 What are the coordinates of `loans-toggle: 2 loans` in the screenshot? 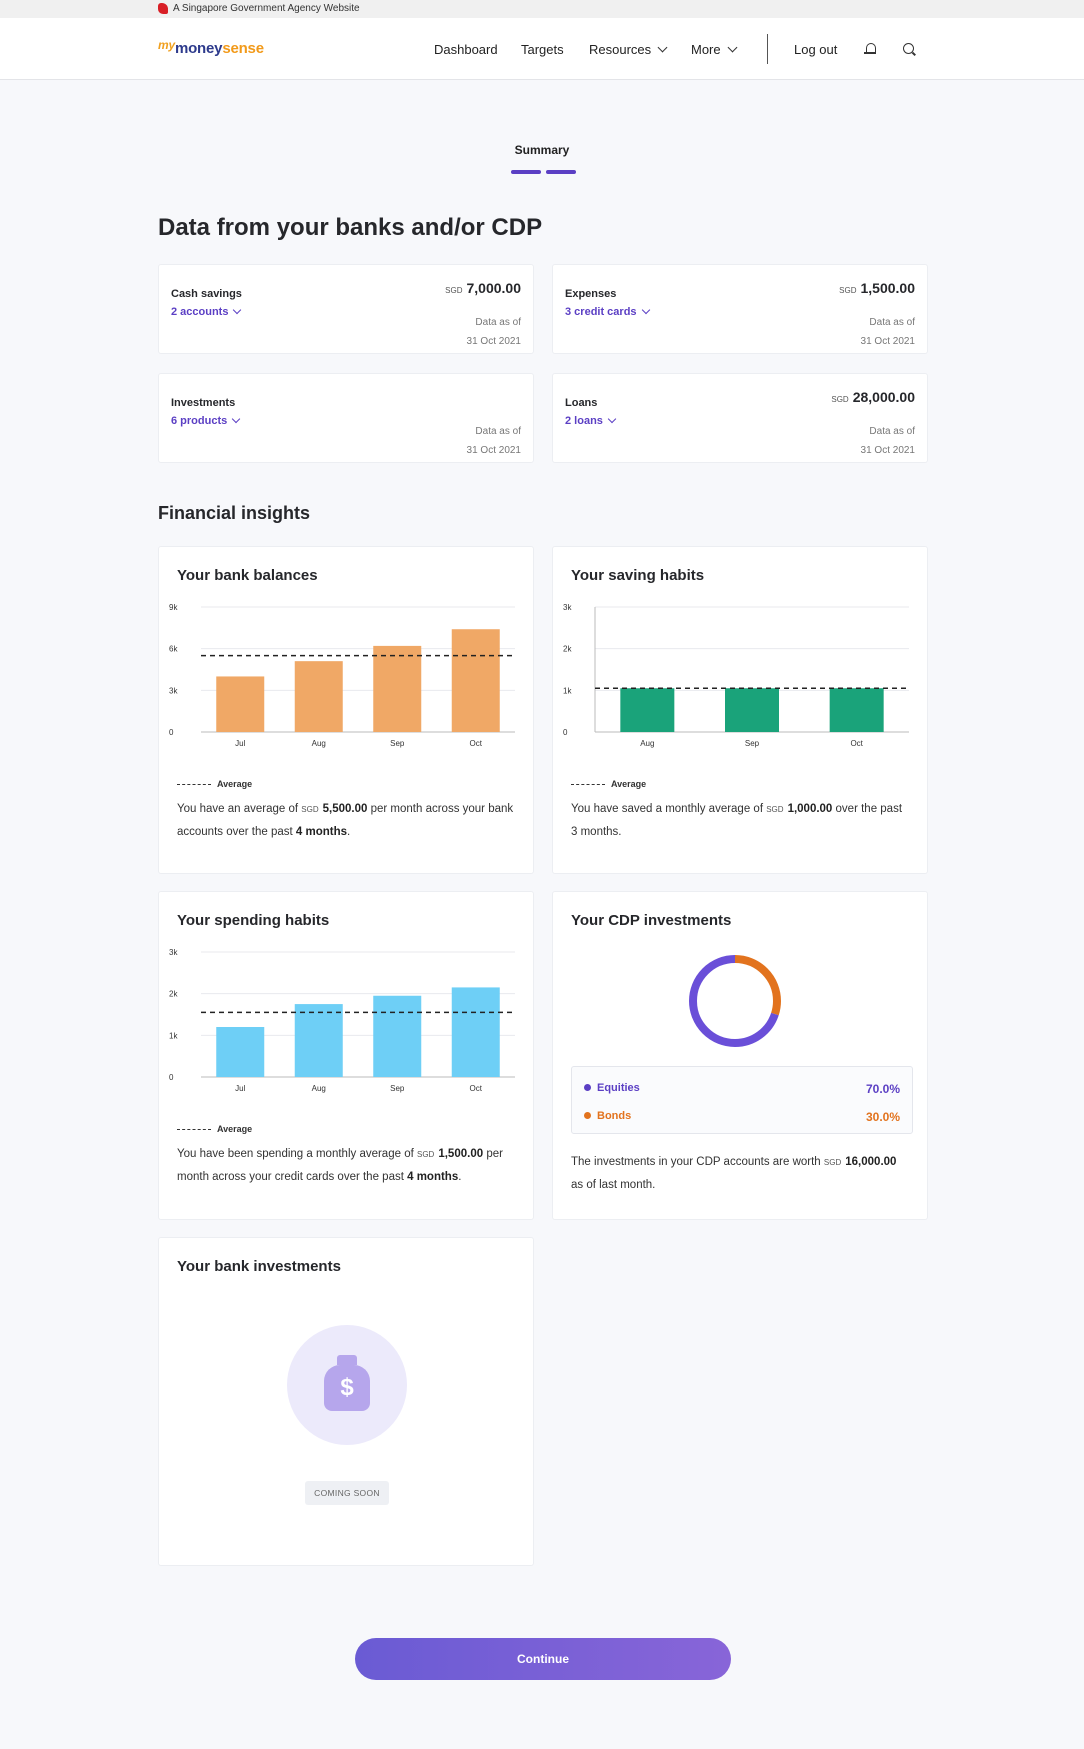 It's located at (591, 420).